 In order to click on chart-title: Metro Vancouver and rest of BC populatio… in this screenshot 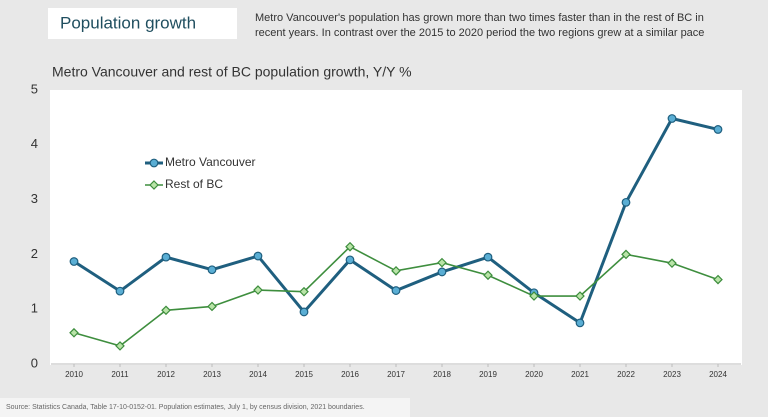, I will do `click(232, 72)`.